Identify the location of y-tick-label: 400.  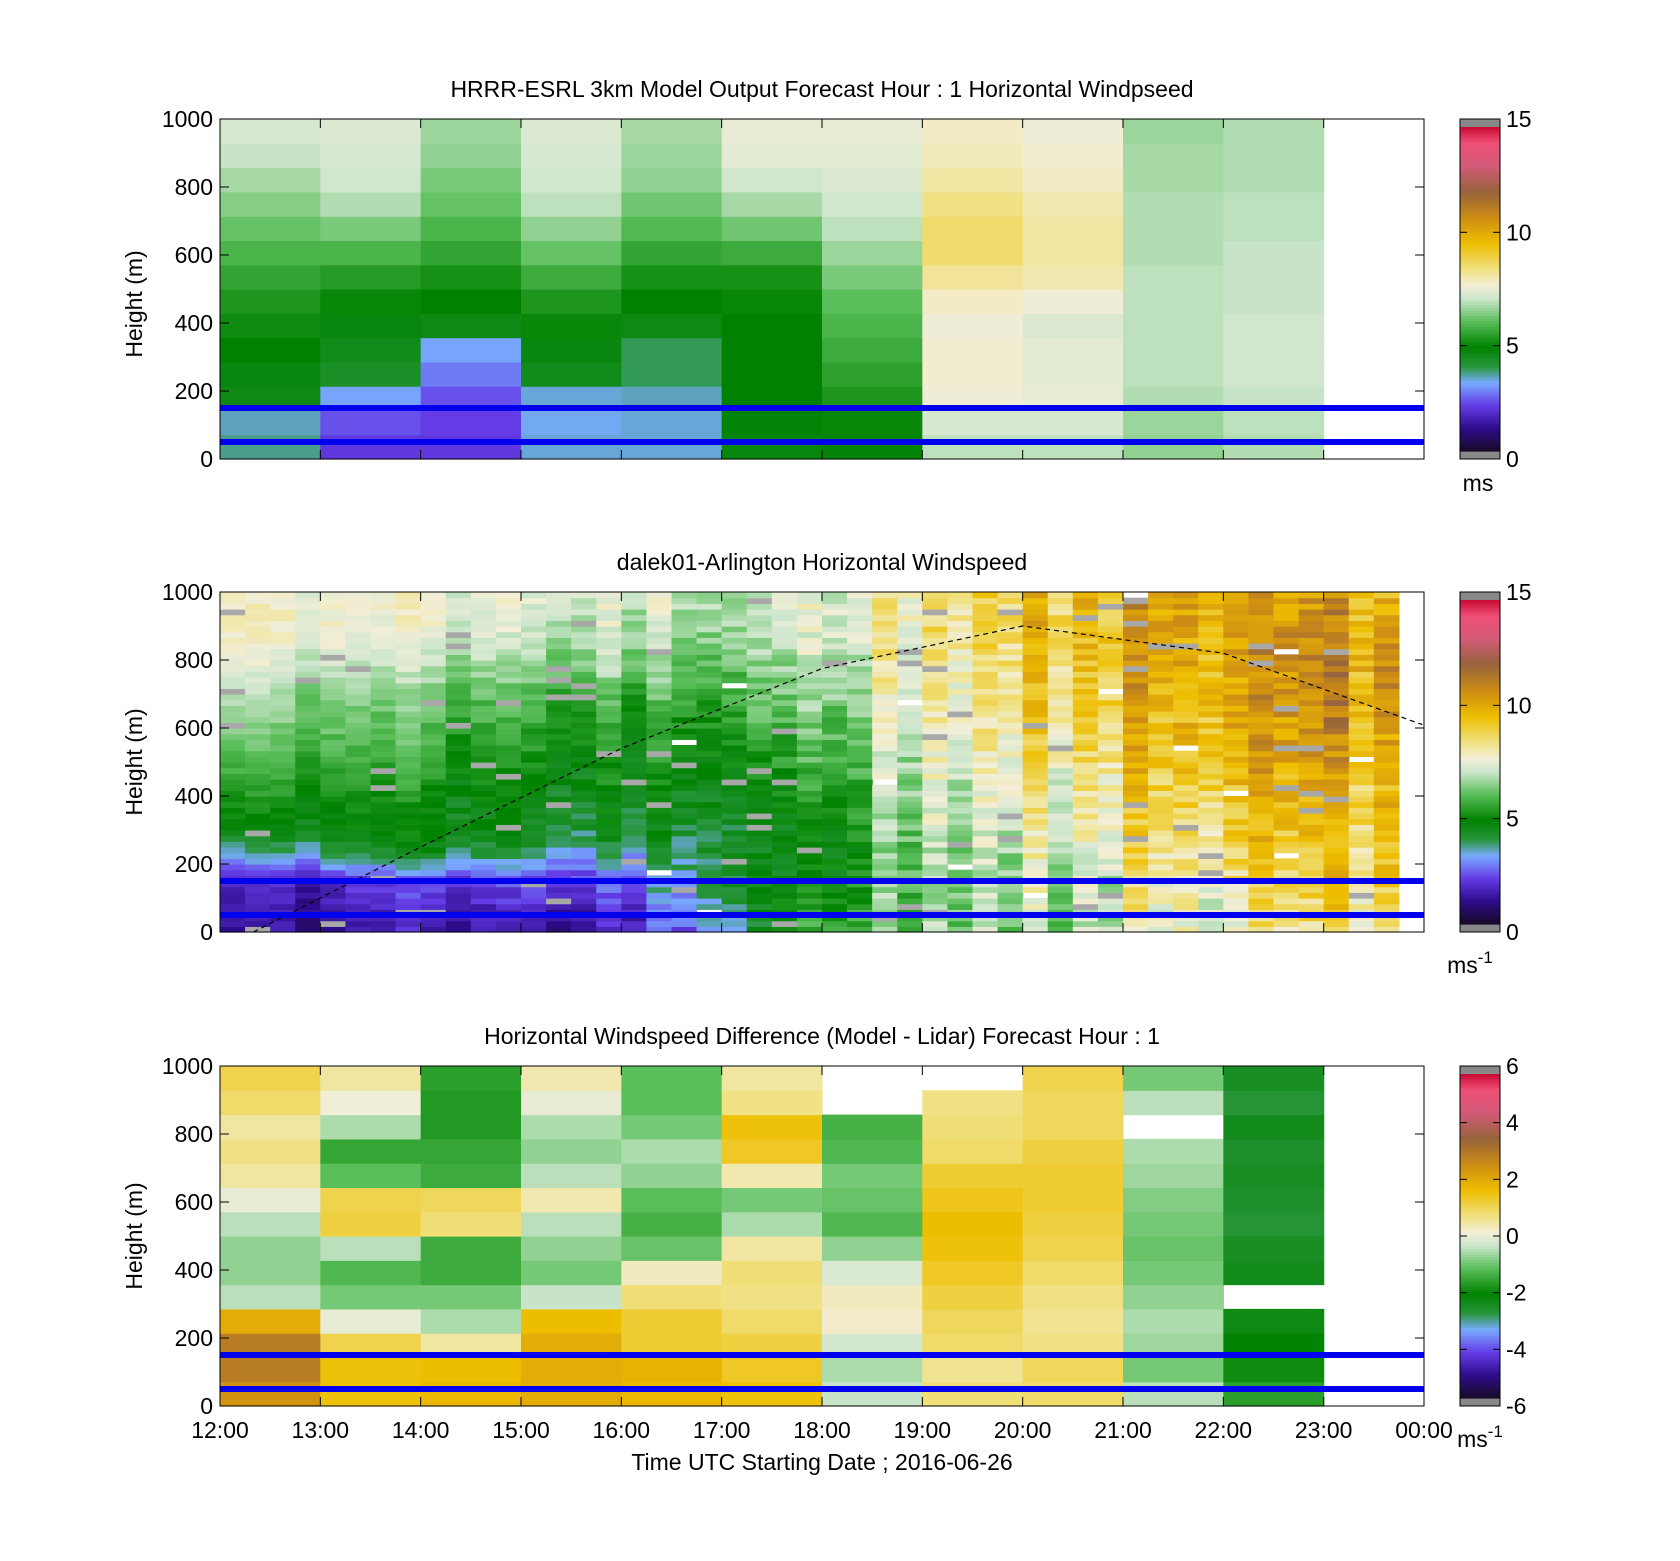
(194, 1270).